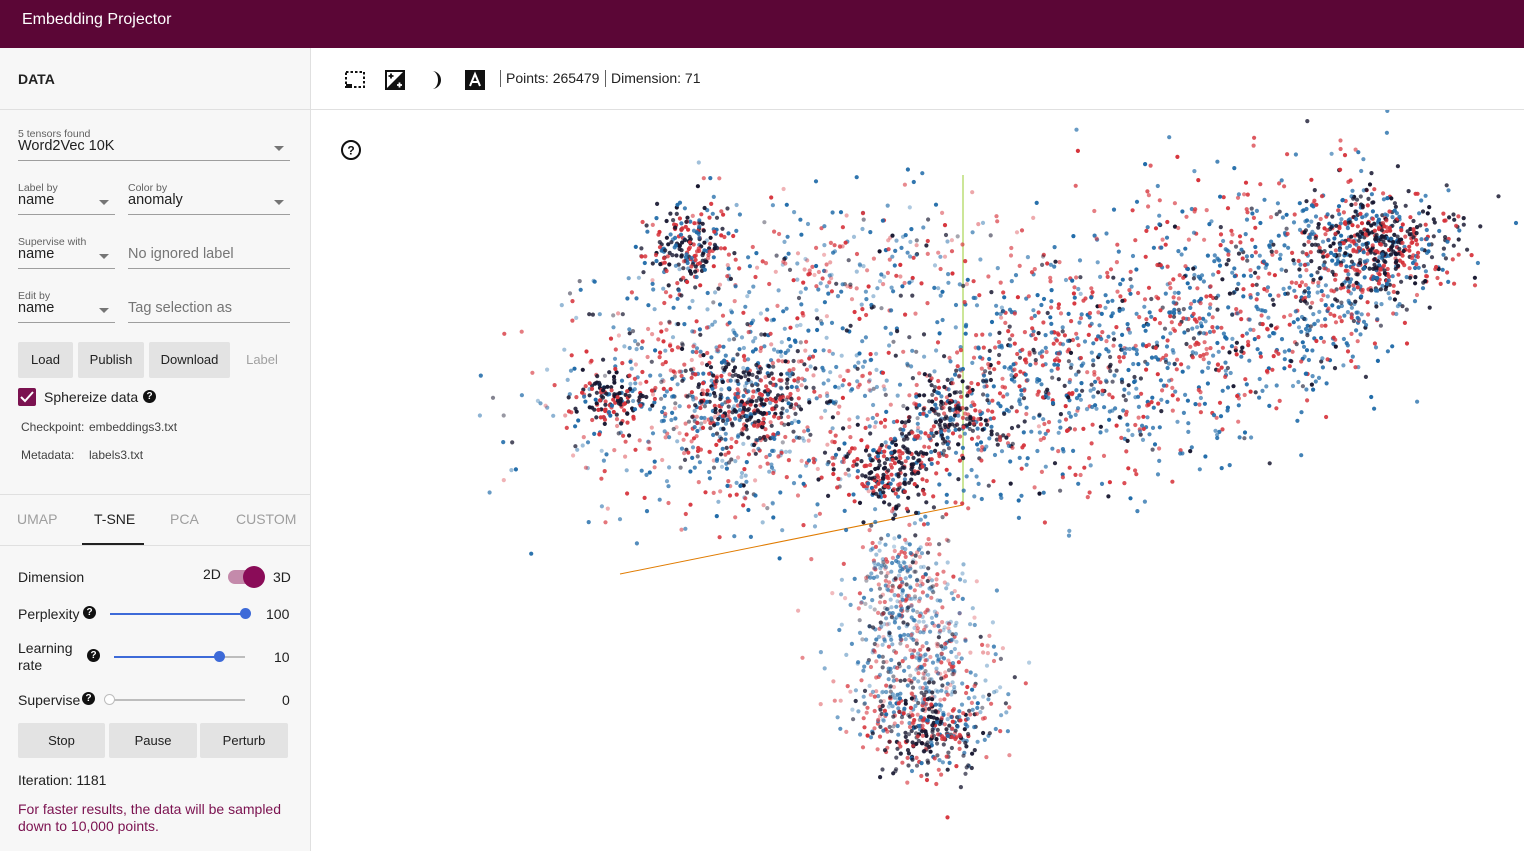 The image size is (1524, 851). I want to click on tab-pca: PCA, so click(184, 519).